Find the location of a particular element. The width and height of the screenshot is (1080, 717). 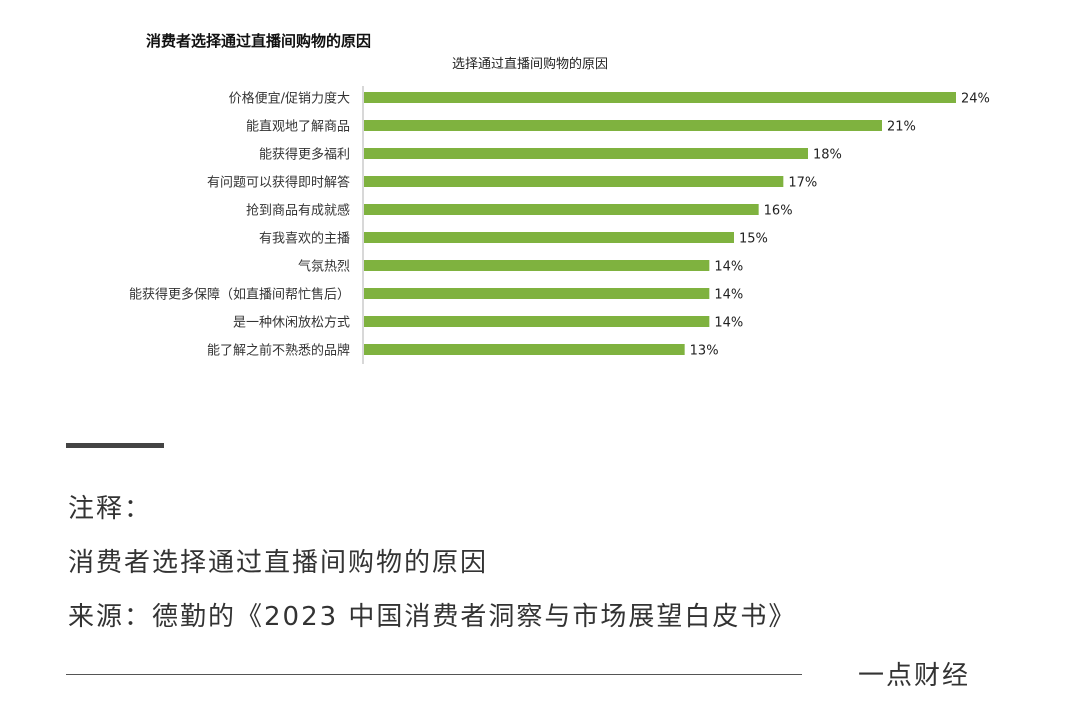

category-label: 是一种休闲放松方式 is located at coordinates (291, 323).